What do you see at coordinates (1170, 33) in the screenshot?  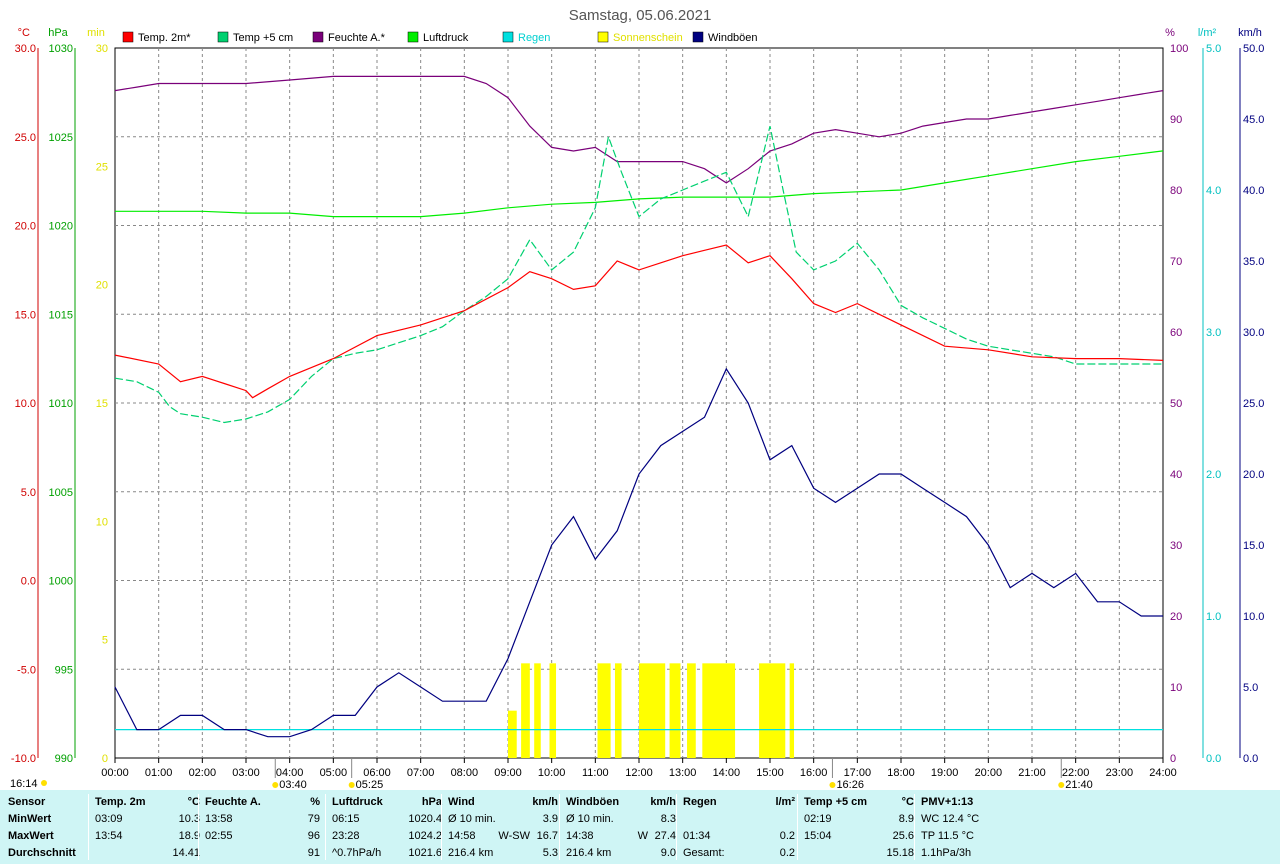 I see `humidity-axis-unit: %` at bounding box center [1170, 33].